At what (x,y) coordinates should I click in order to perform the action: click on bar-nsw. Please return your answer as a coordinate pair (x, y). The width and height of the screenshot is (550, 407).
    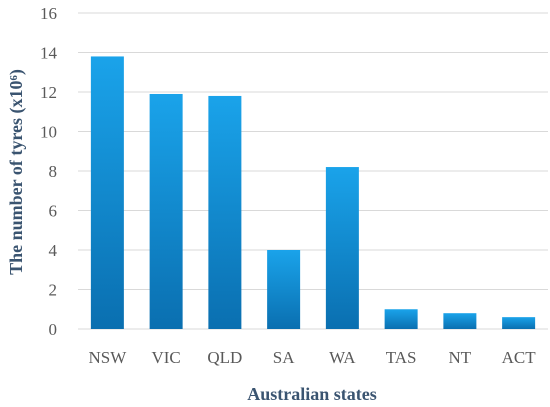
    Looking at the image, I should click on (107, 192).